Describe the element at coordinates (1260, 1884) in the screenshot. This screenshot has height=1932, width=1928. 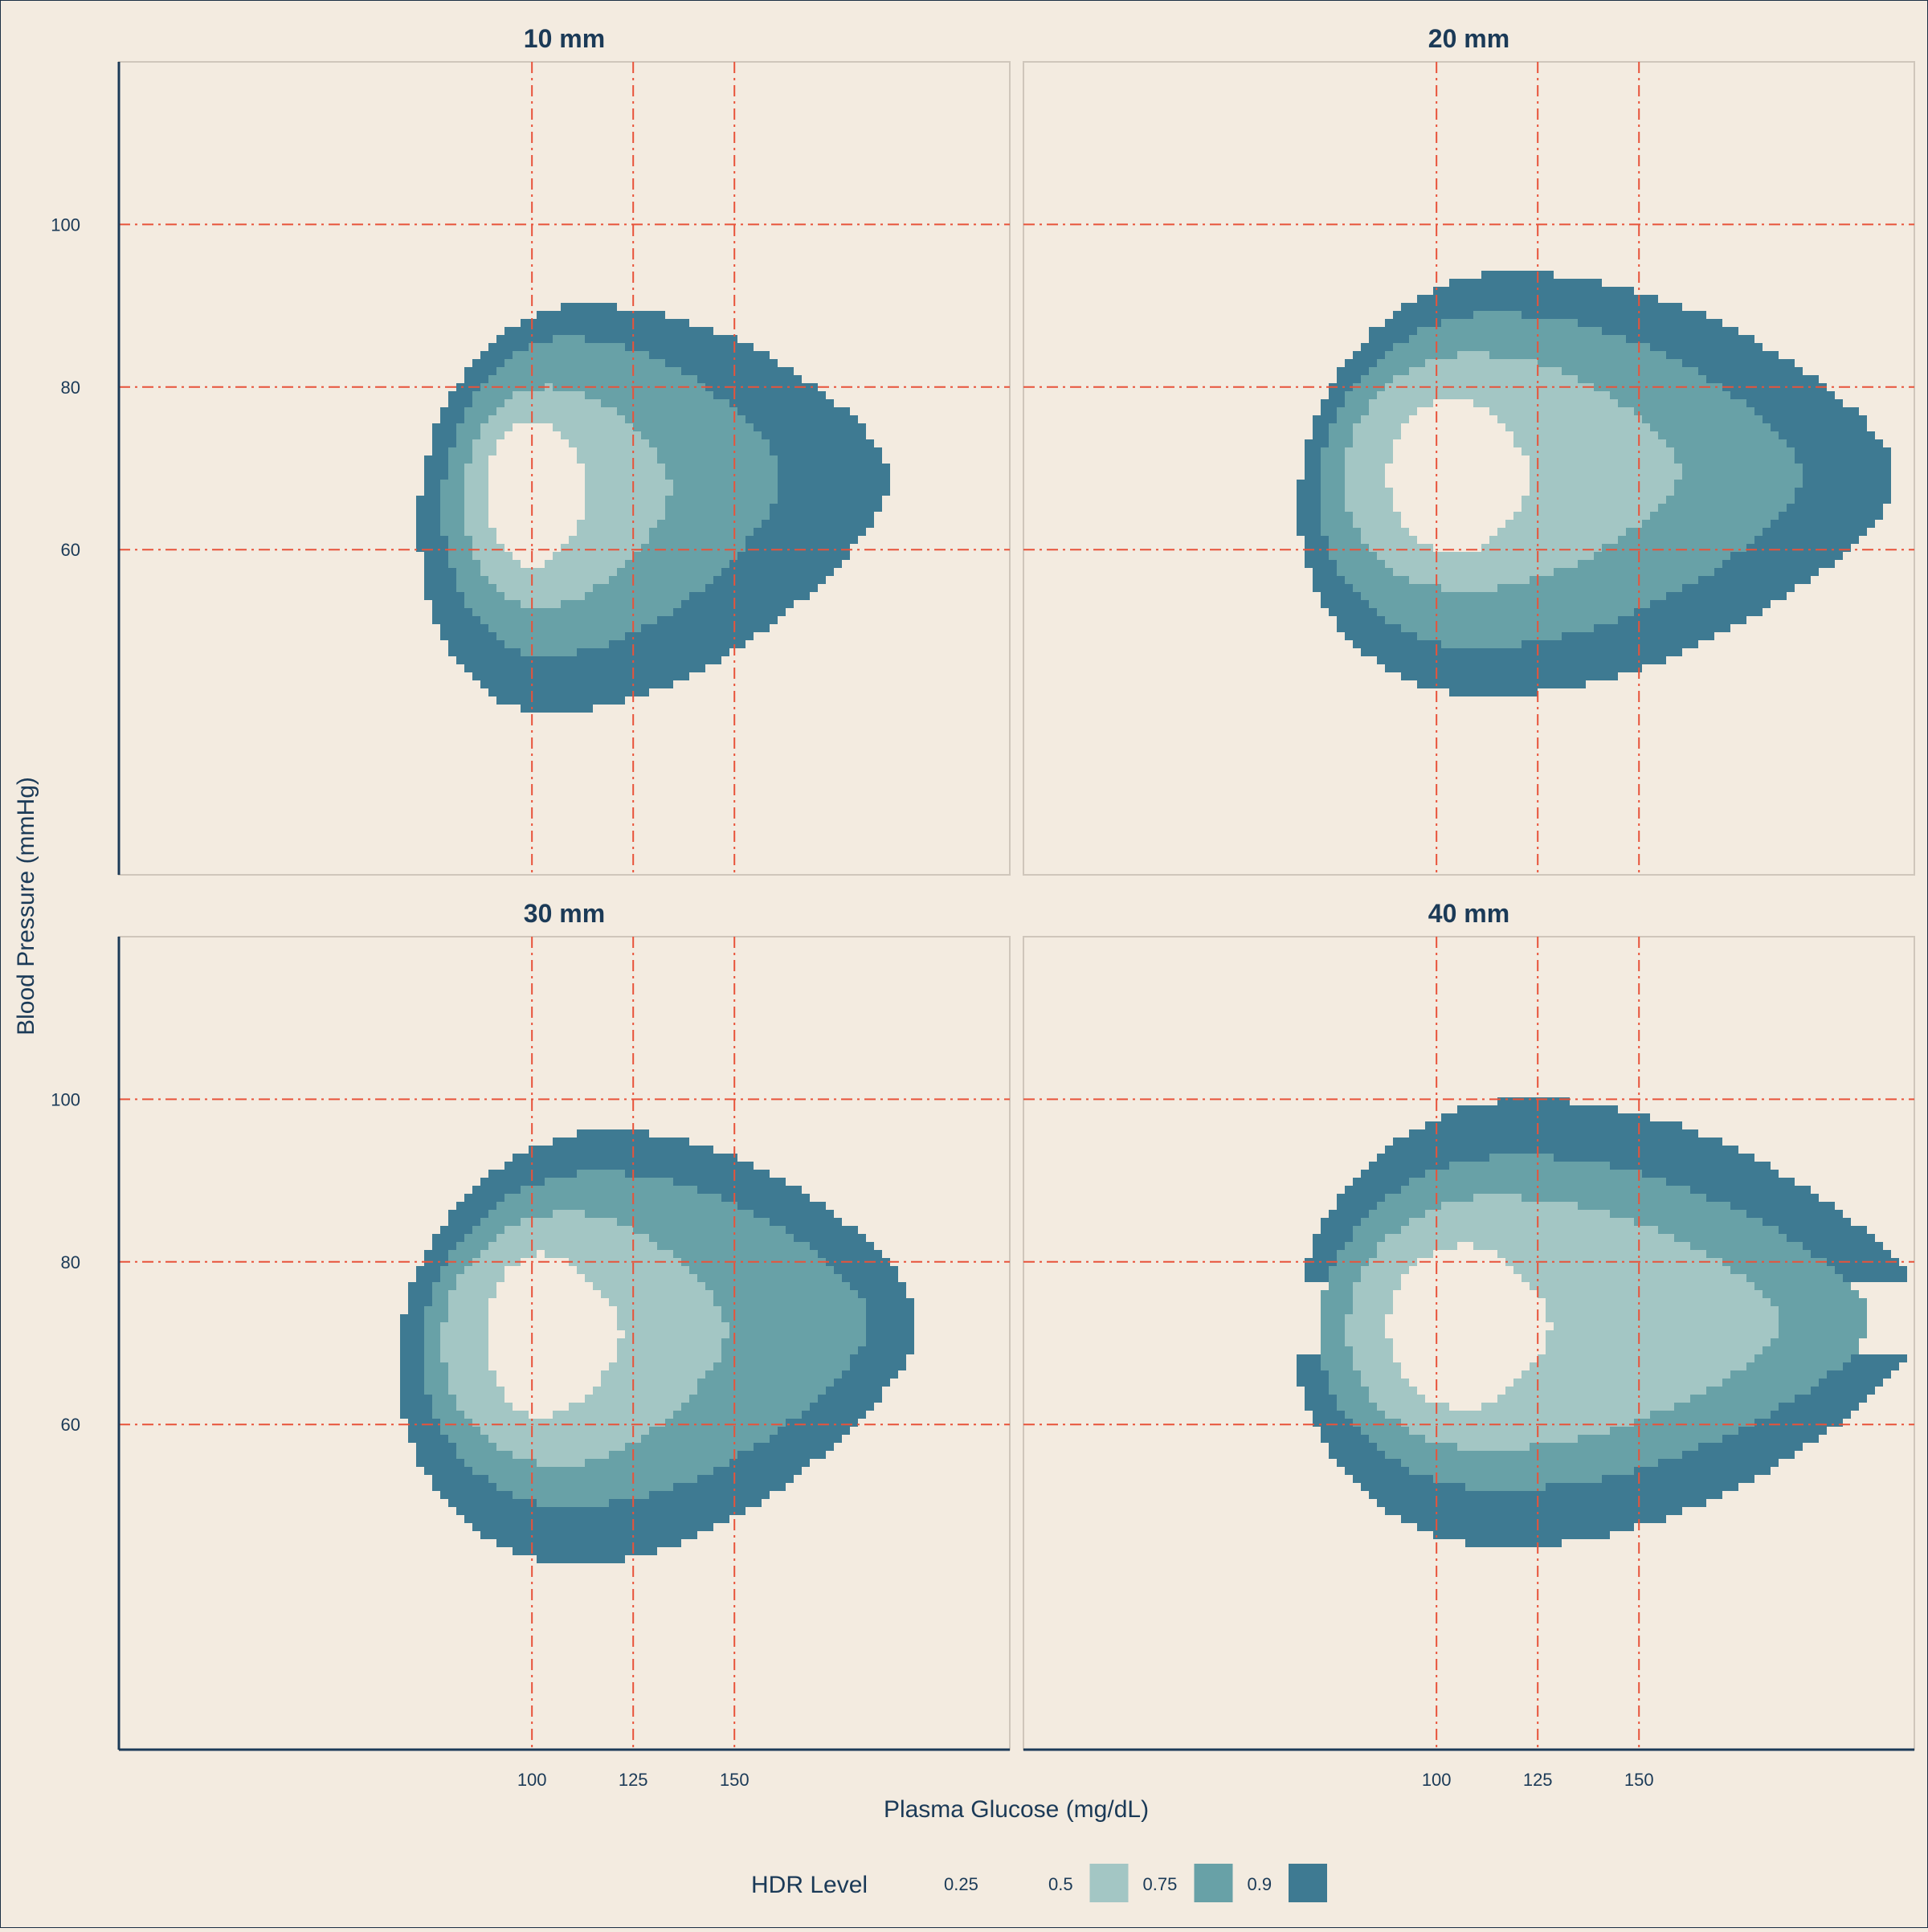
I see `legend-label: 0.9` at that location.